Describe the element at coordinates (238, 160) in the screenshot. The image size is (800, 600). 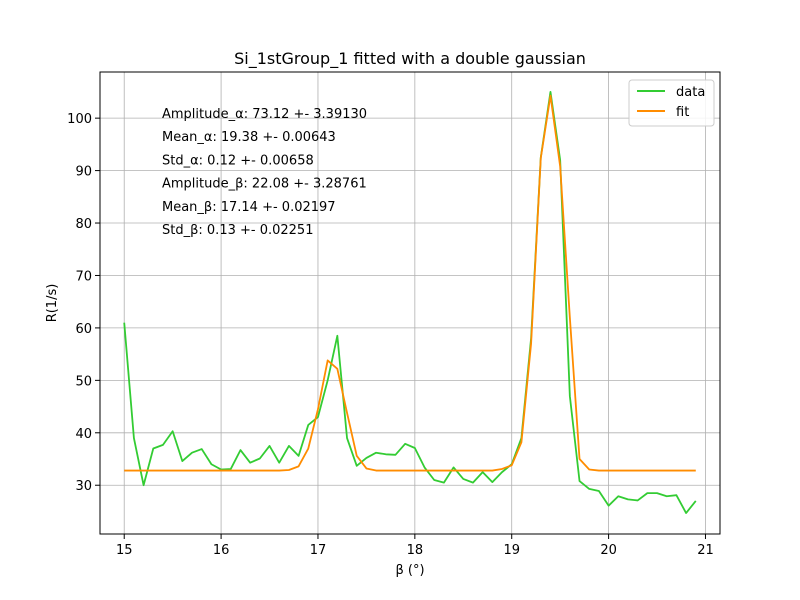
I see `annotation-line: Std_α: 0.12 +- 0.00658` at that location.